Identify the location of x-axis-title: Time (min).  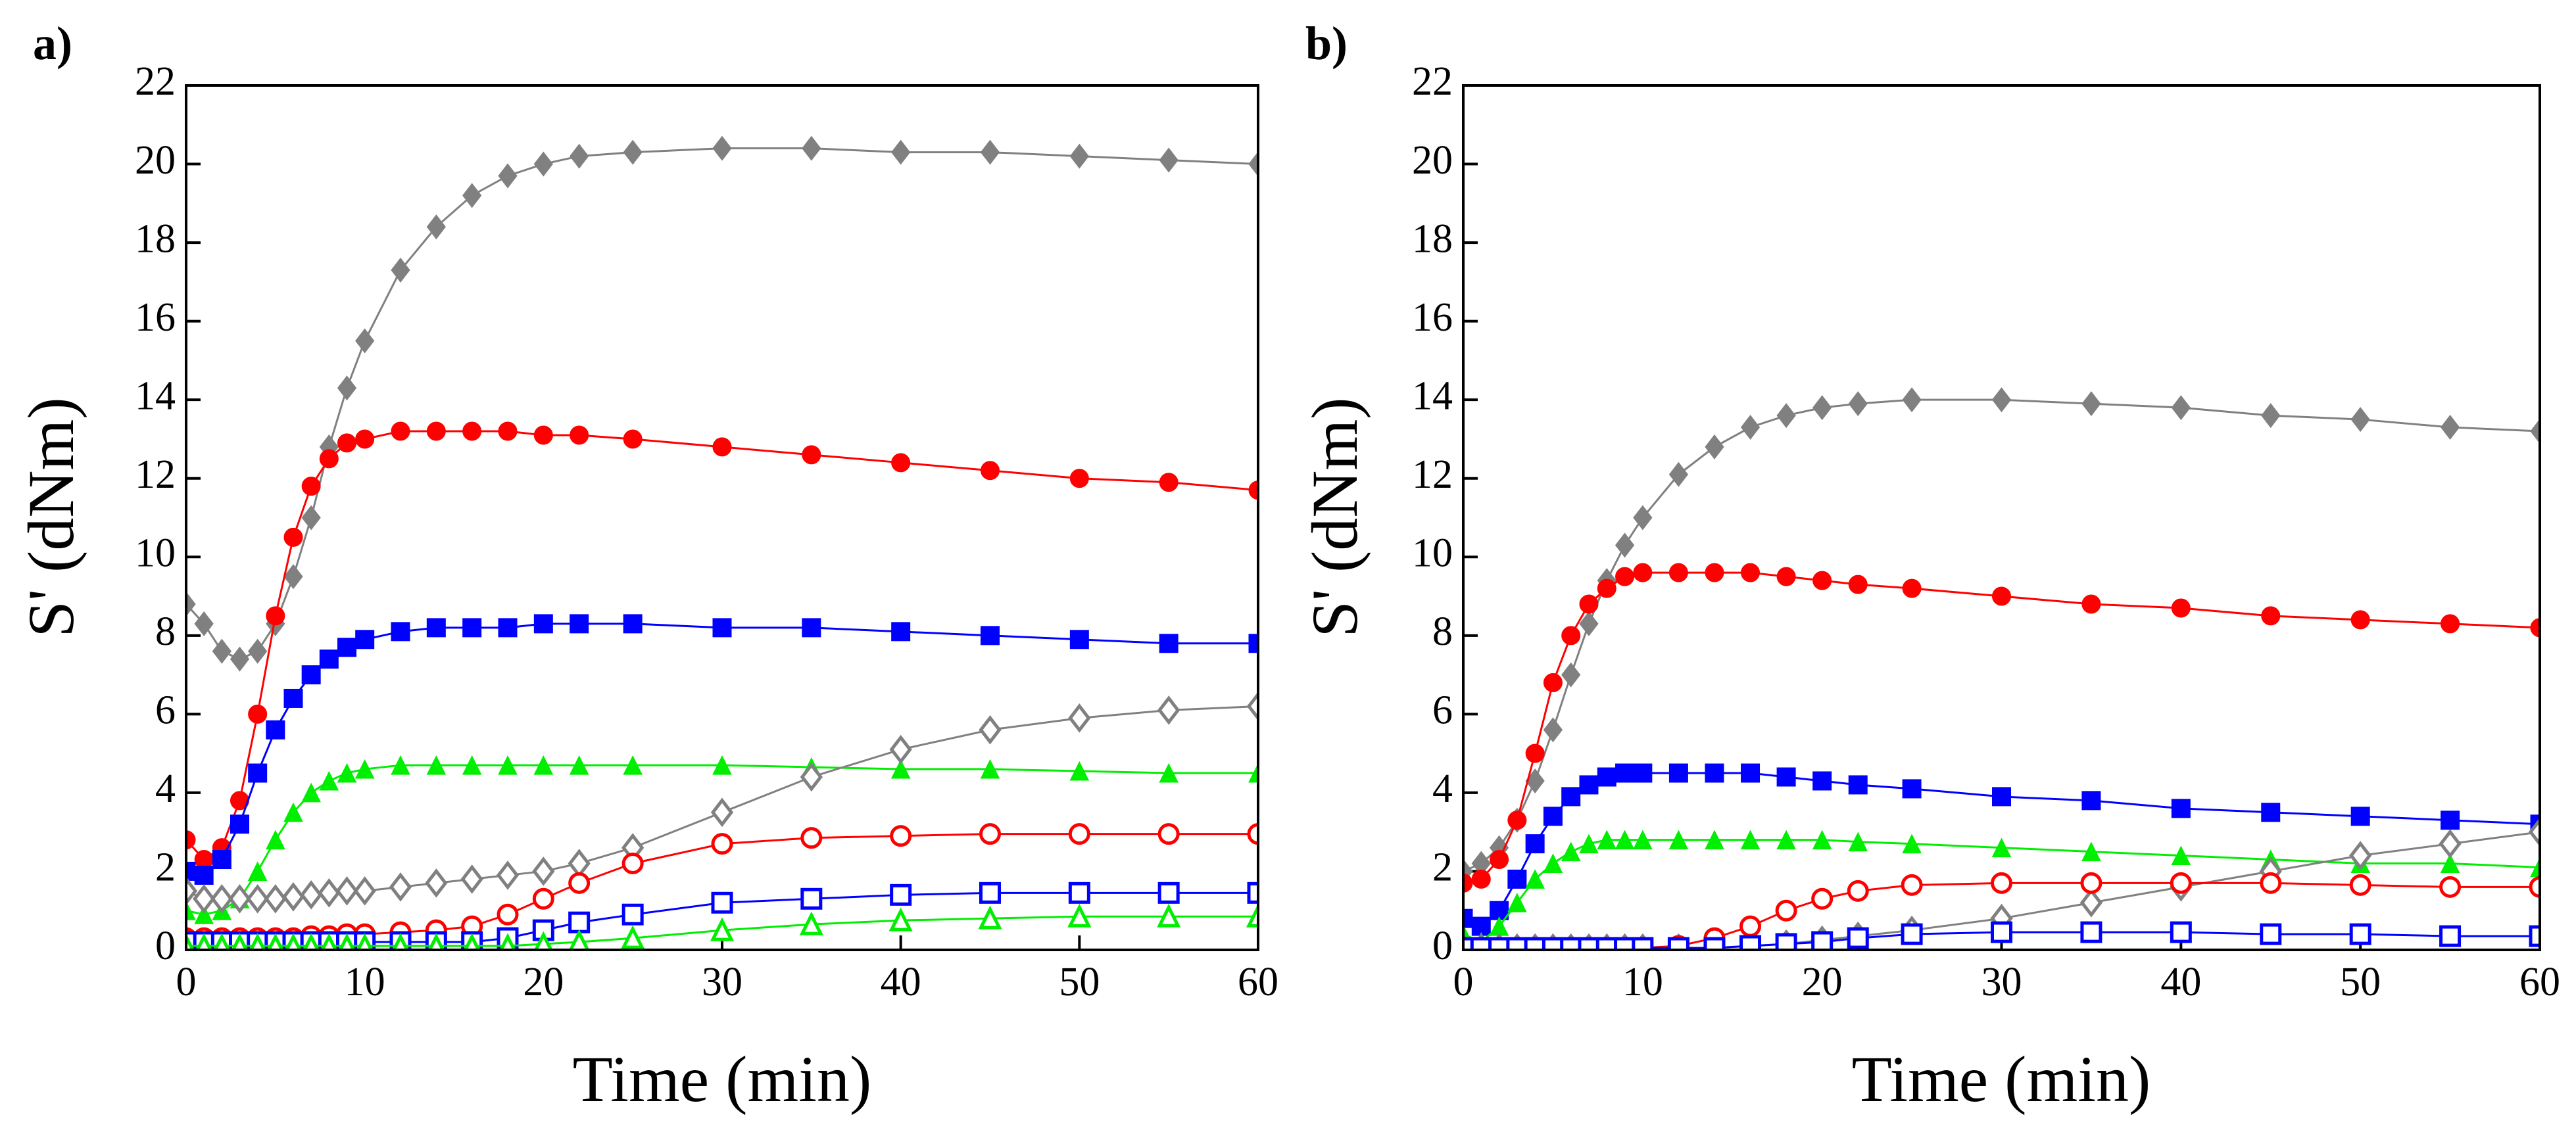
(2001, 1079).